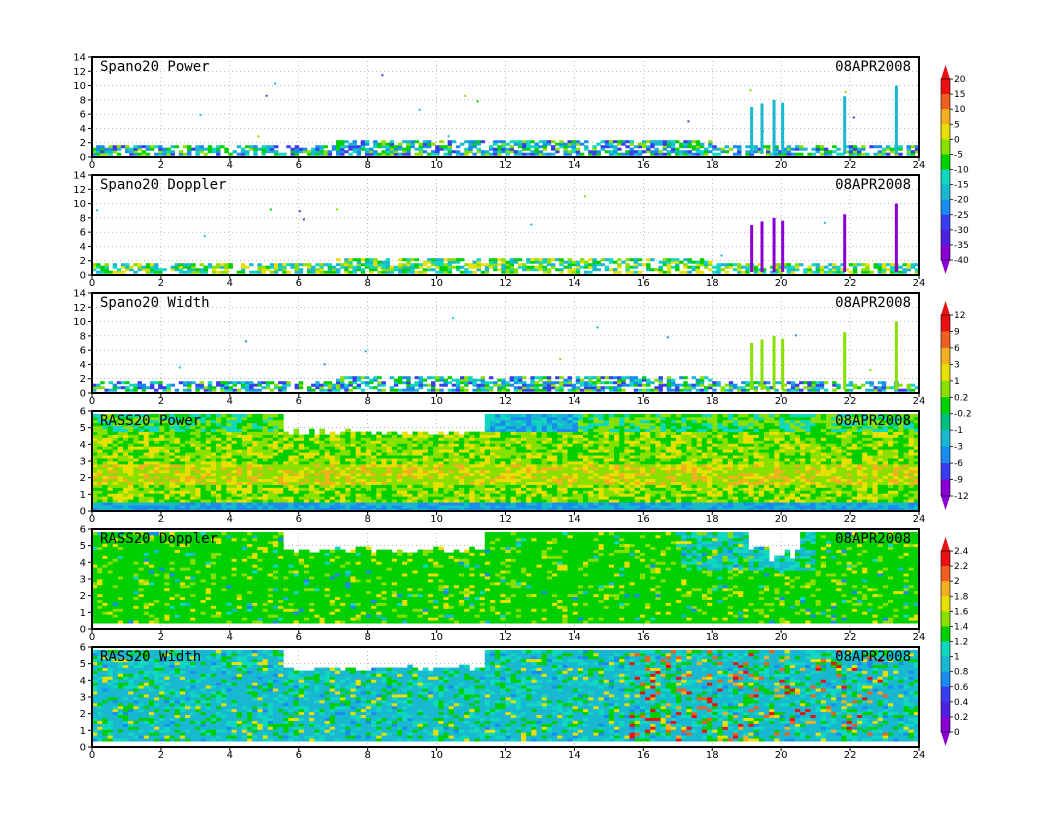  What do you see at coordinates (945, 222) in the screenshot?
I see `colorbar-swatch` at bounding box center [945, 222].